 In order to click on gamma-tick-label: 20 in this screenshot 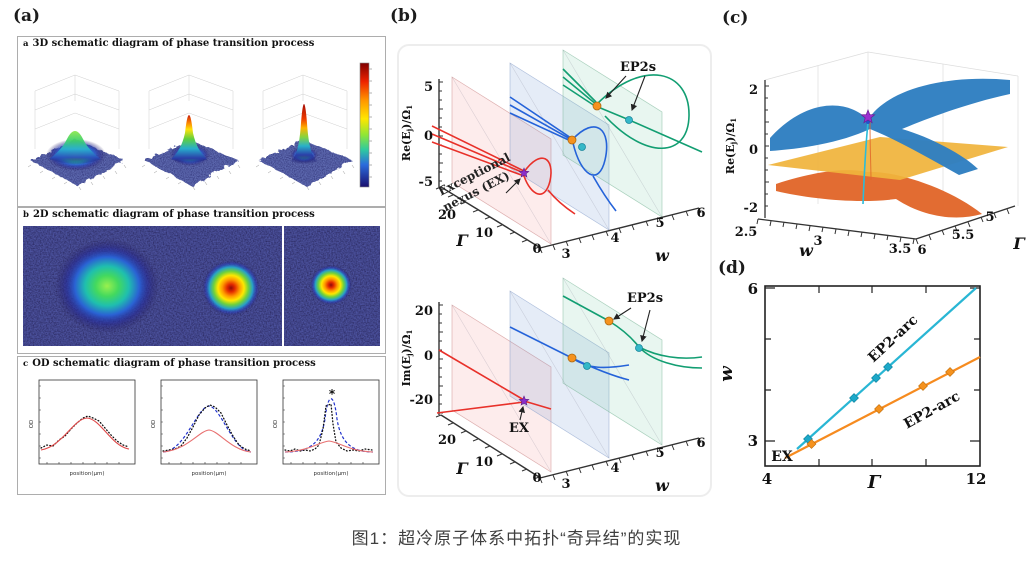, I will do `click(447, 440)`.